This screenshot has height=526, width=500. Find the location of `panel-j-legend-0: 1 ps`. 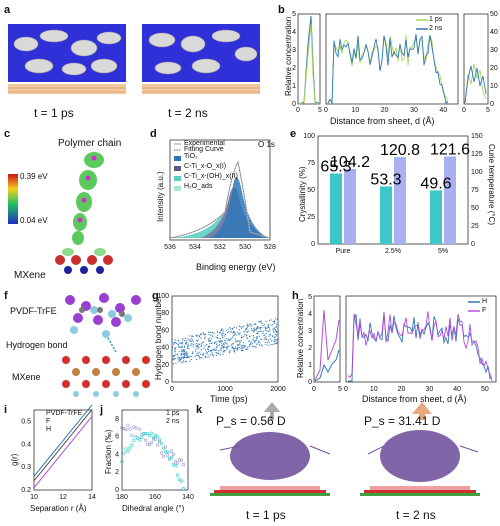

panel-j-legend-0: 1 ps is located at coordinates (173, 413).